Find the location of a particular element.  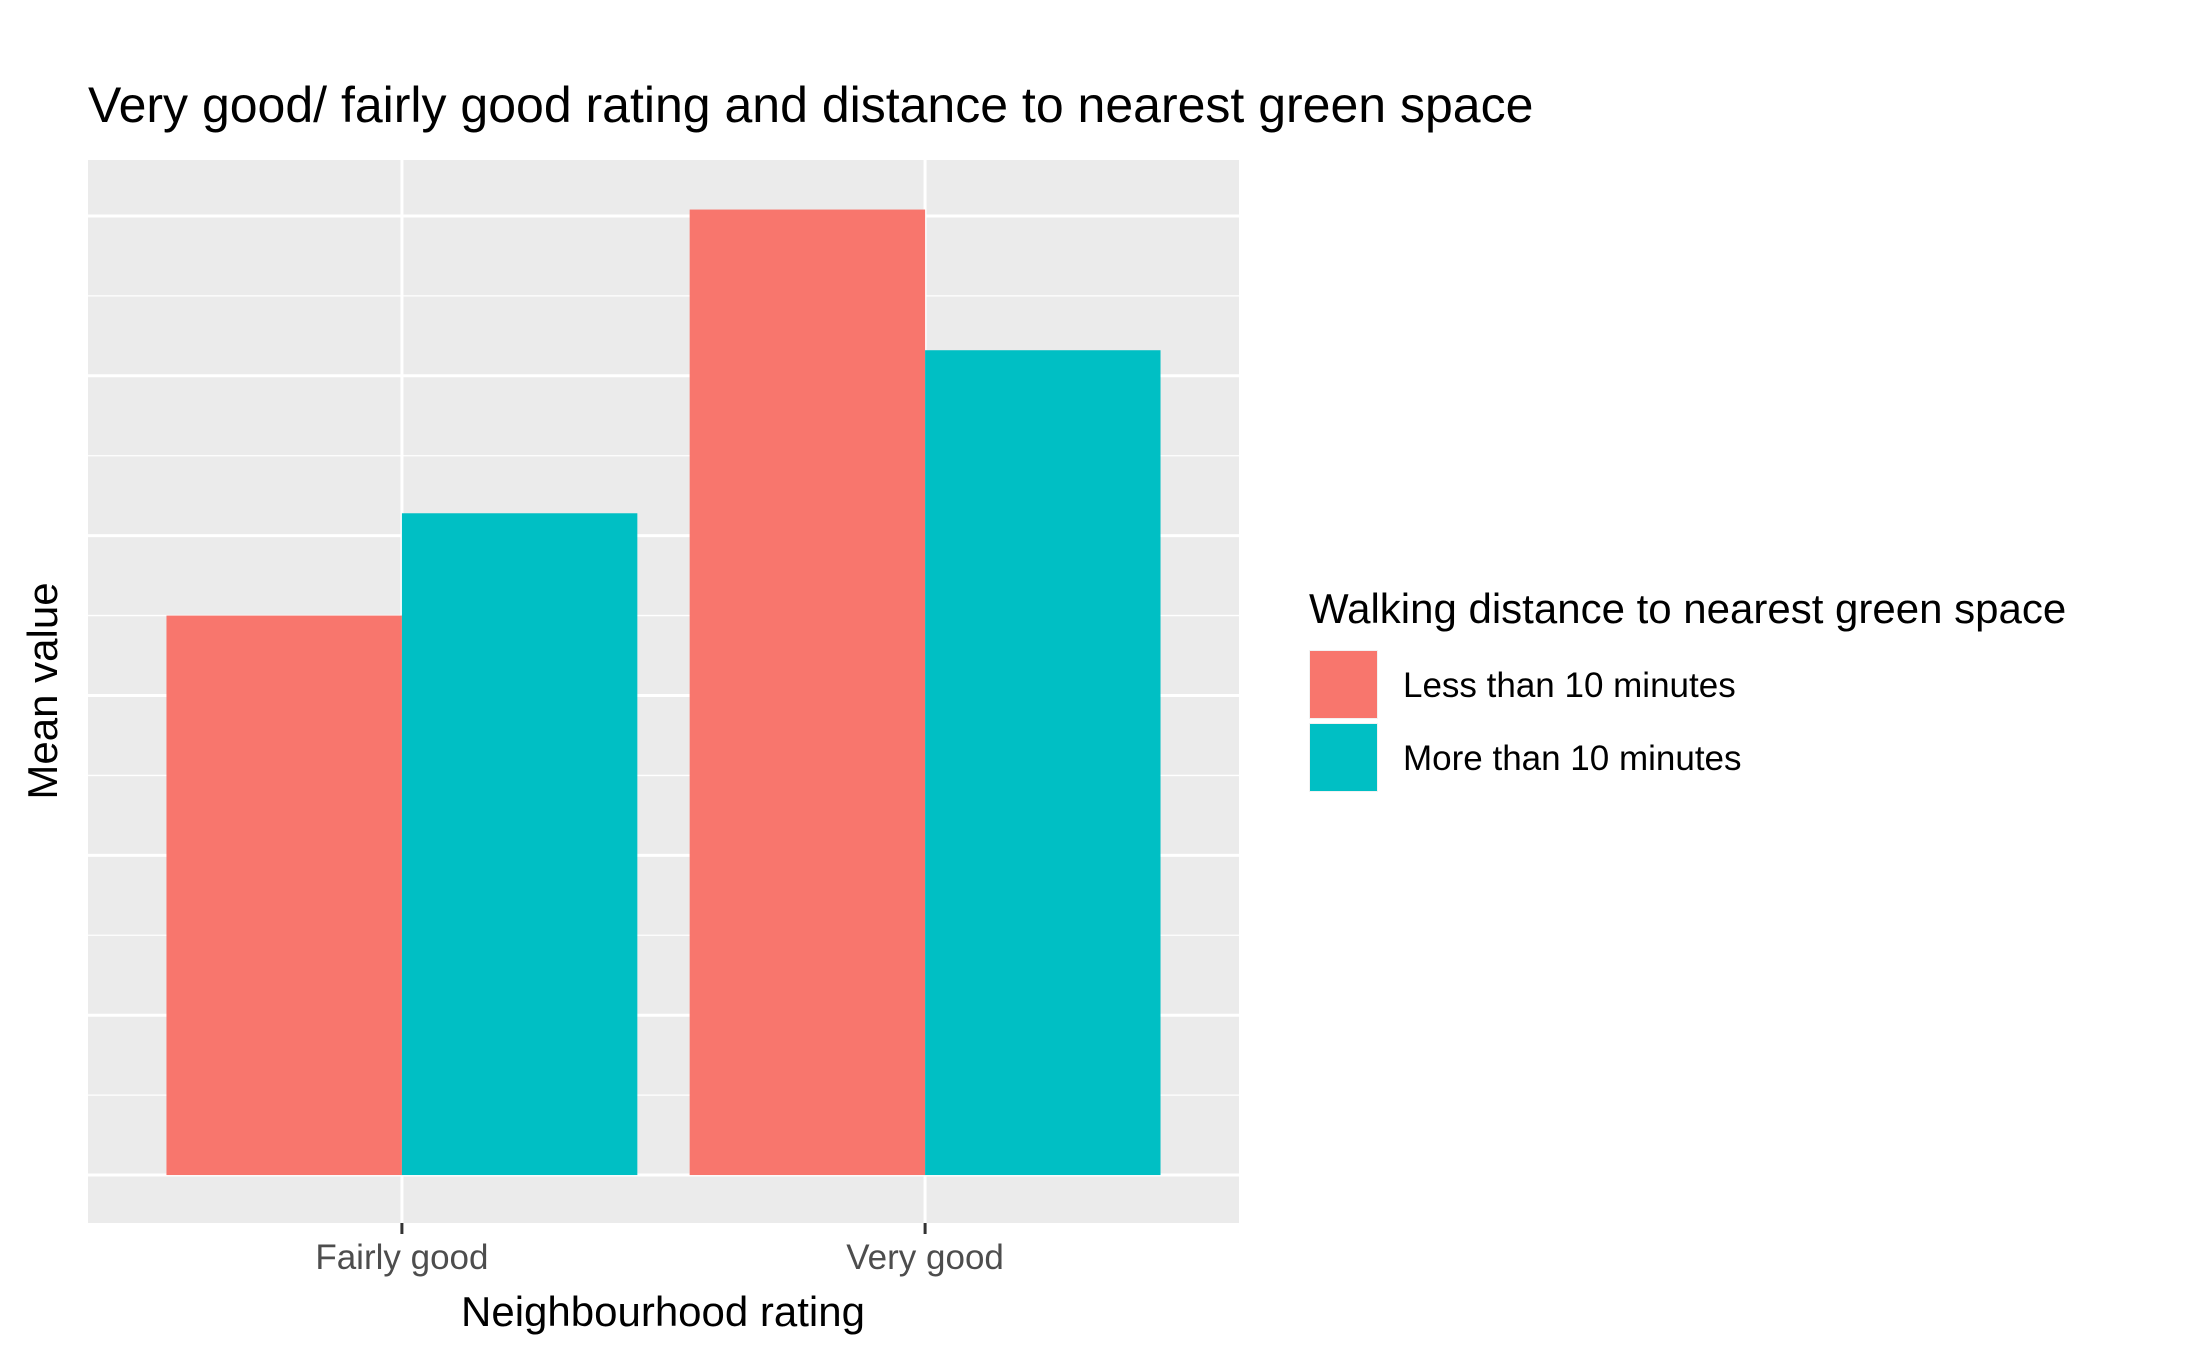

legend-label: Less than 10 minutes is located at coordinates (1569, 685).